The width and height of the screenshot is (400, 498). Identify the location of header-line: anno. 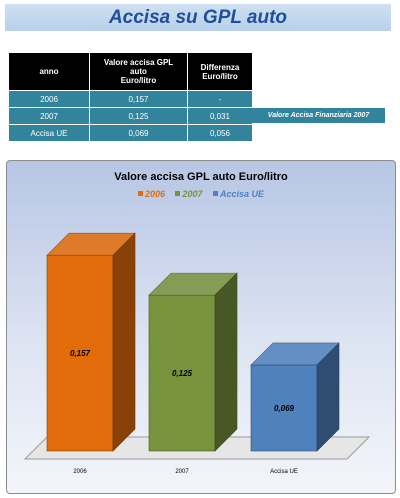
(49, 71).